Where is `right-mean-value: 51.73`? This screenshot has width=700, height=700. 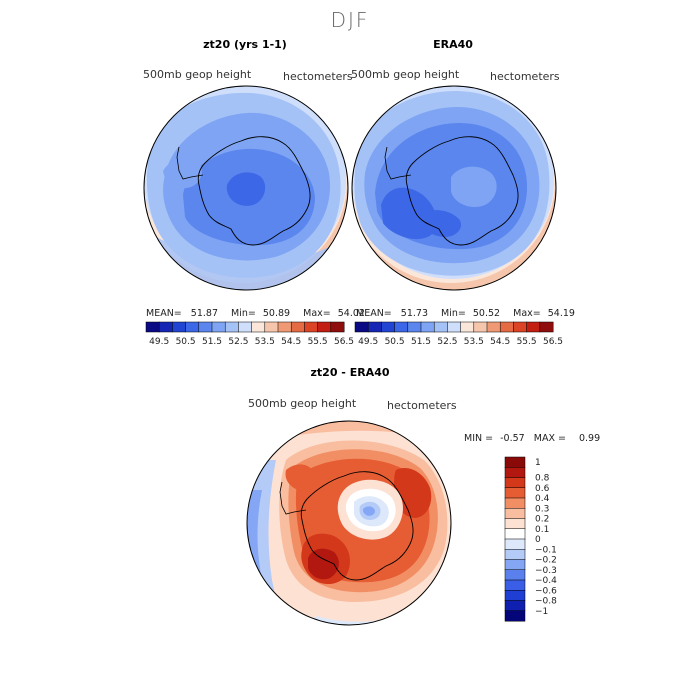 right-mean-value: 51.73 is located at coordinates (414, 313).